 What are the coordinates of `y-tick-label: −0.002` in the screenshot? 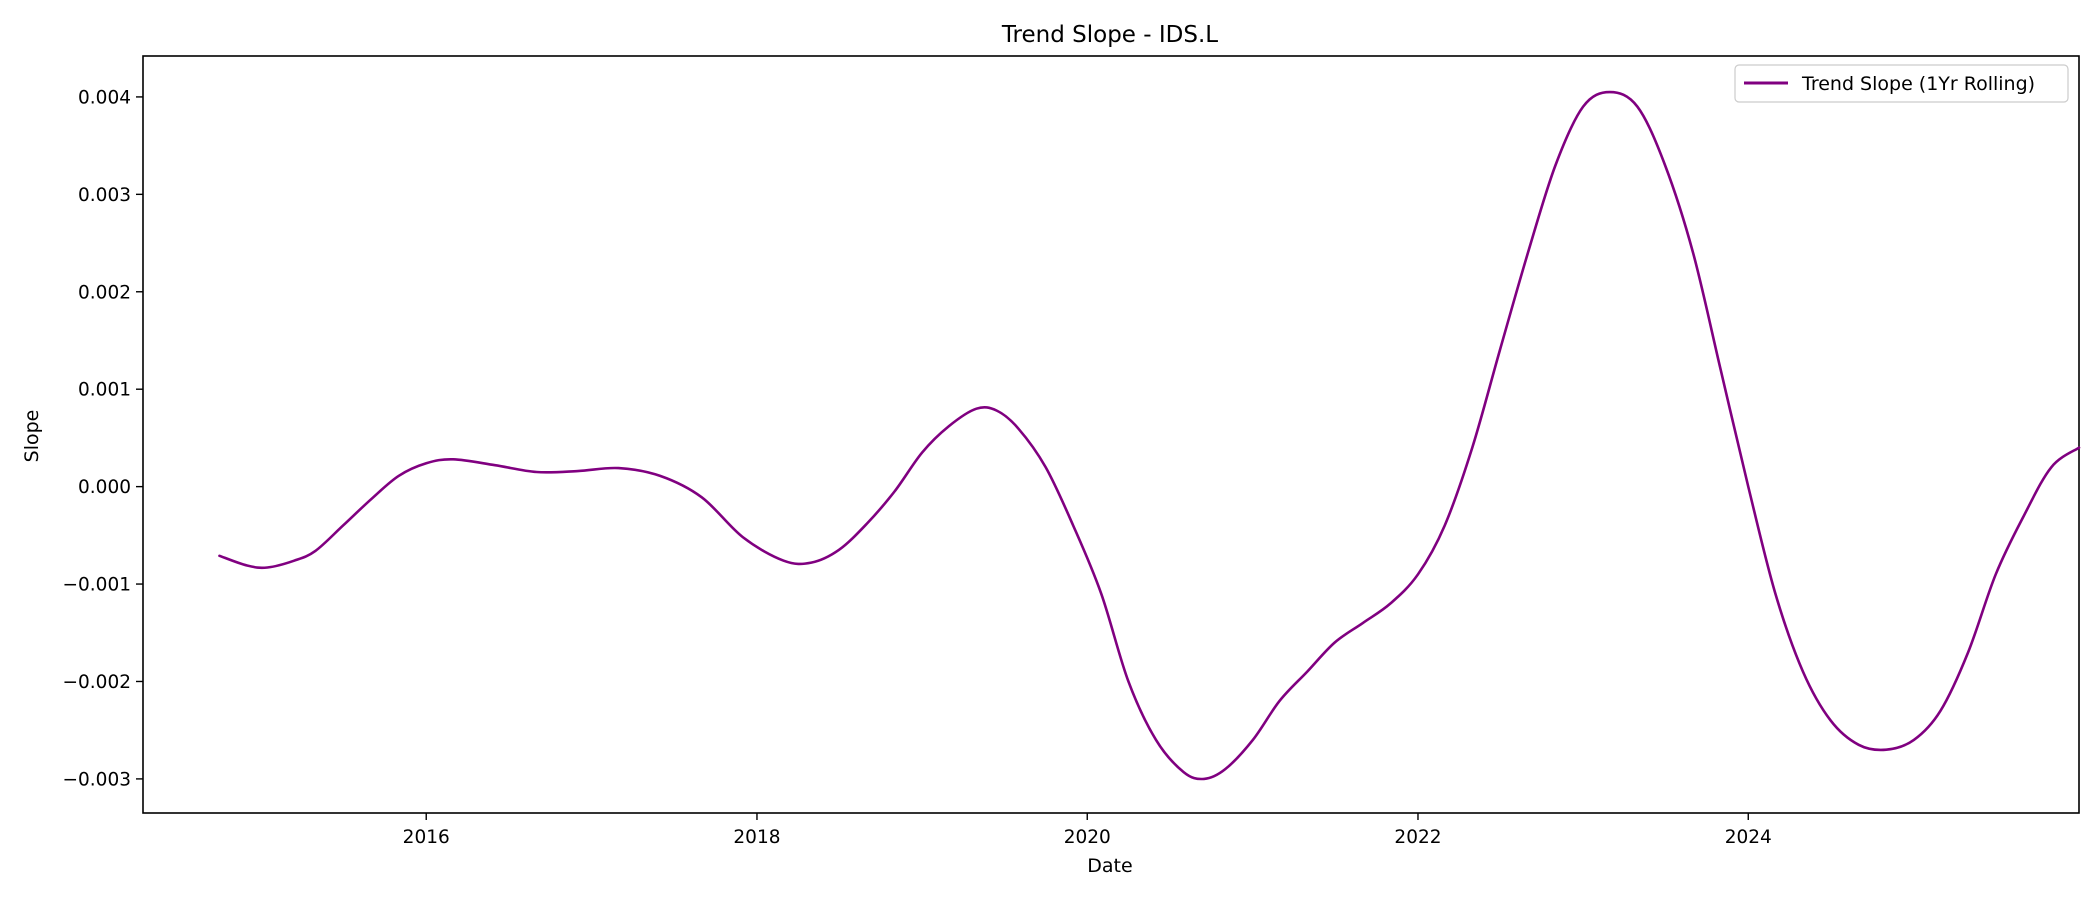 It's located at (97, 682).